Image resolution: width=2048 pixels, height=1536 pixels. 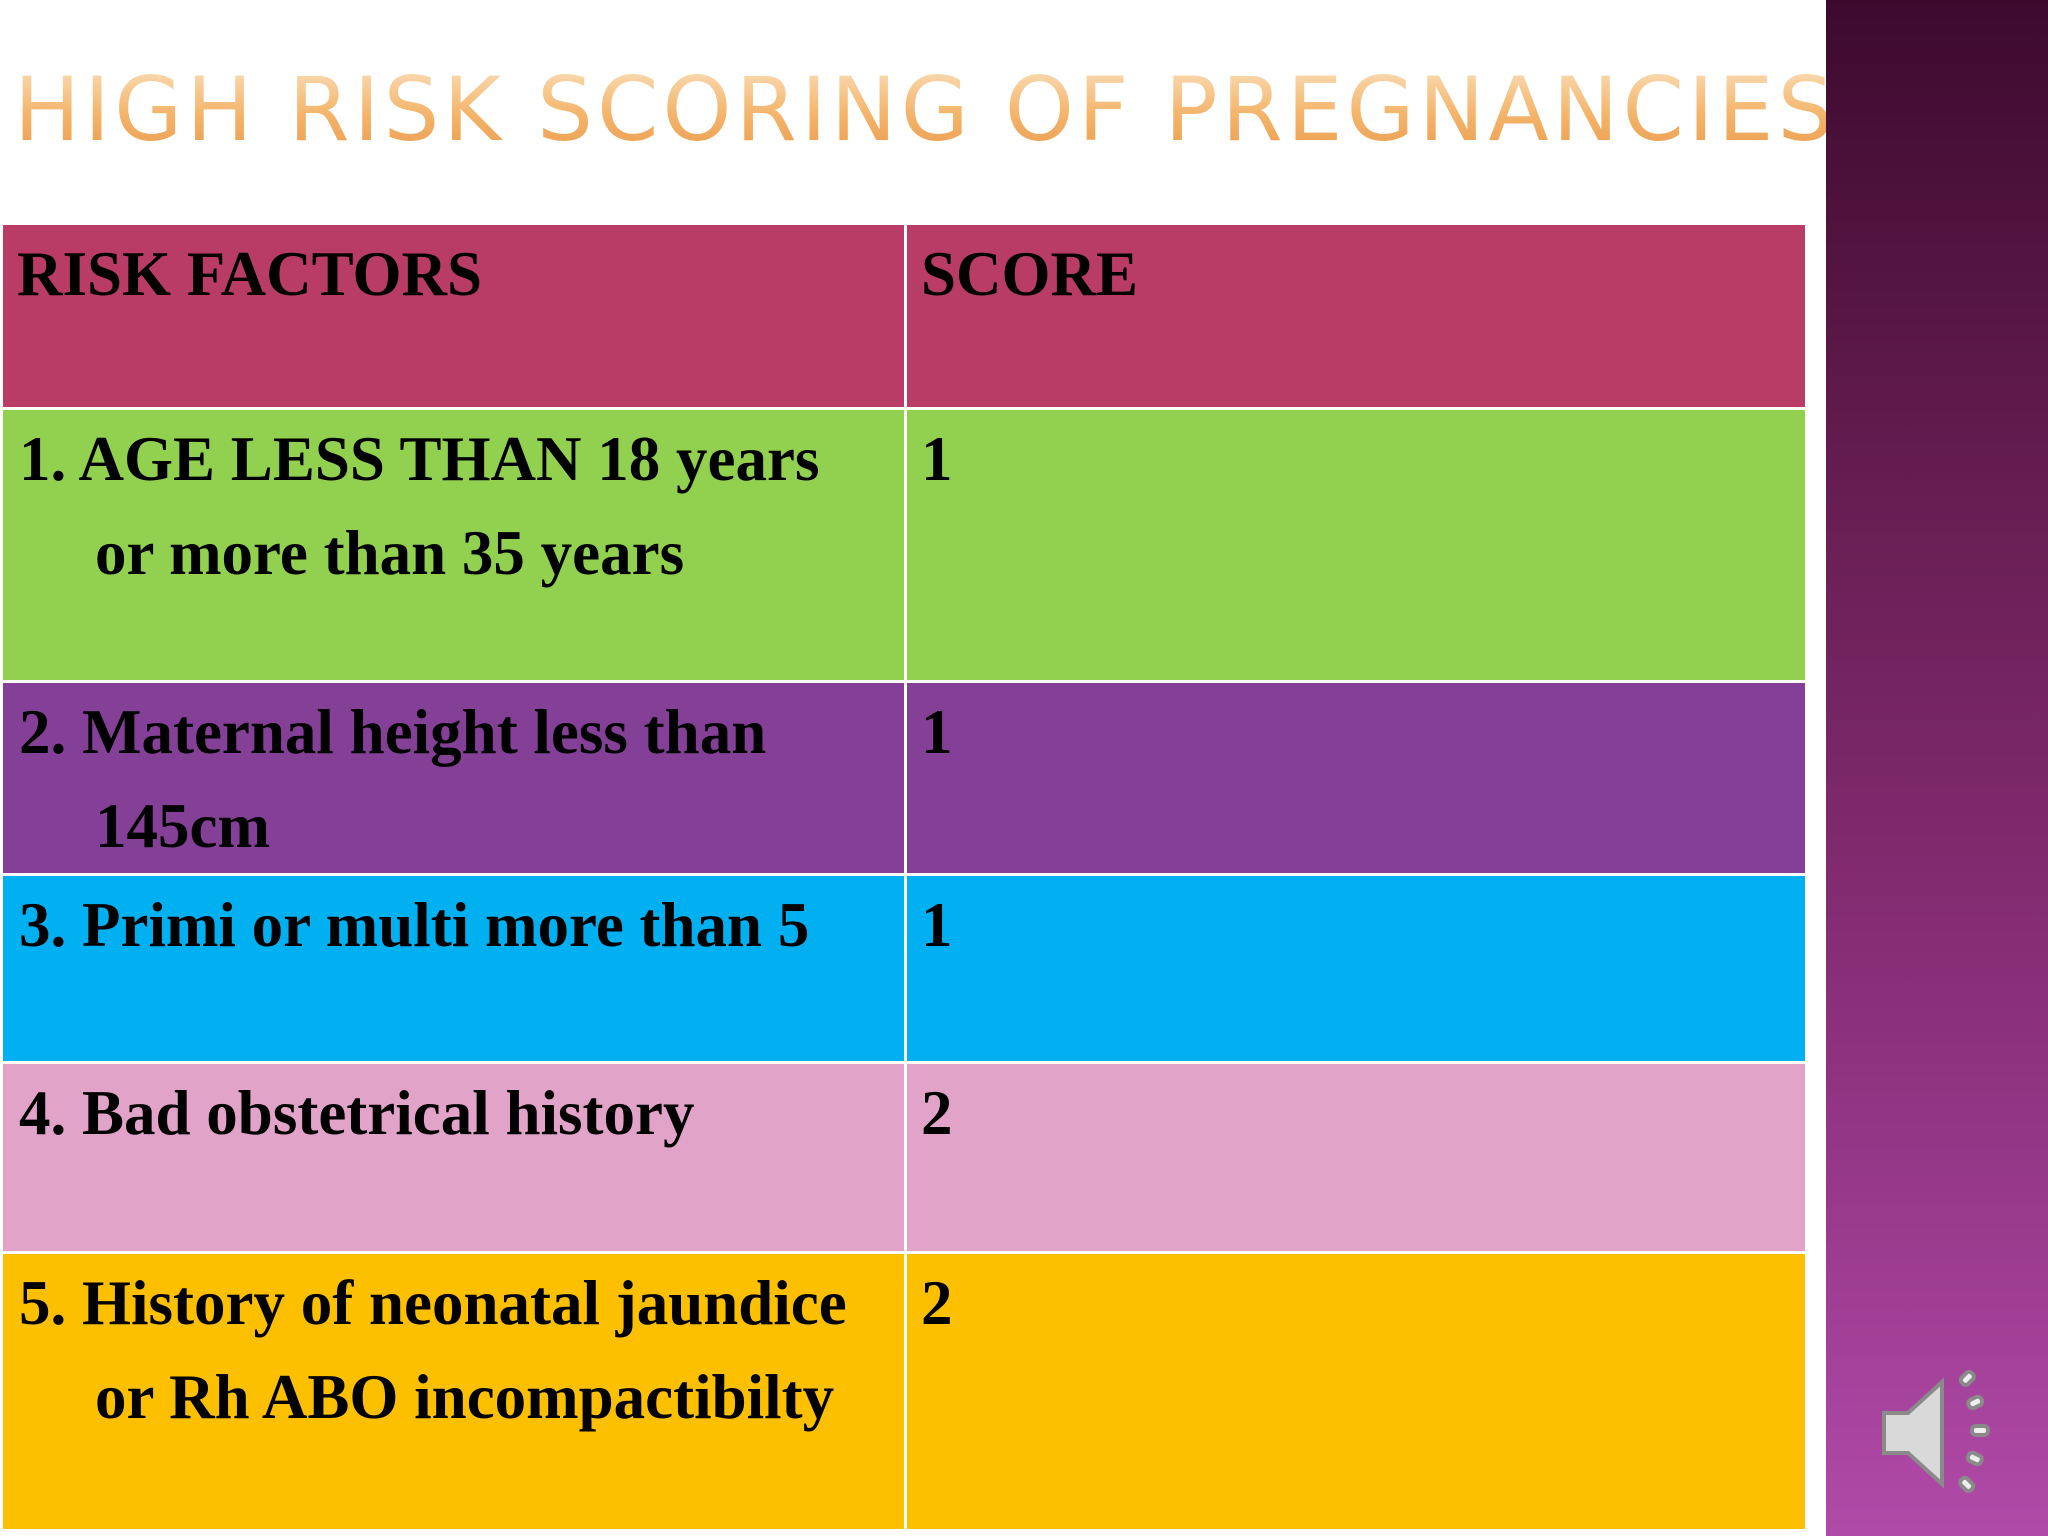 I want to click on table-row: 4. Bad obstetrical history 2, so click(x=904, y=1157).